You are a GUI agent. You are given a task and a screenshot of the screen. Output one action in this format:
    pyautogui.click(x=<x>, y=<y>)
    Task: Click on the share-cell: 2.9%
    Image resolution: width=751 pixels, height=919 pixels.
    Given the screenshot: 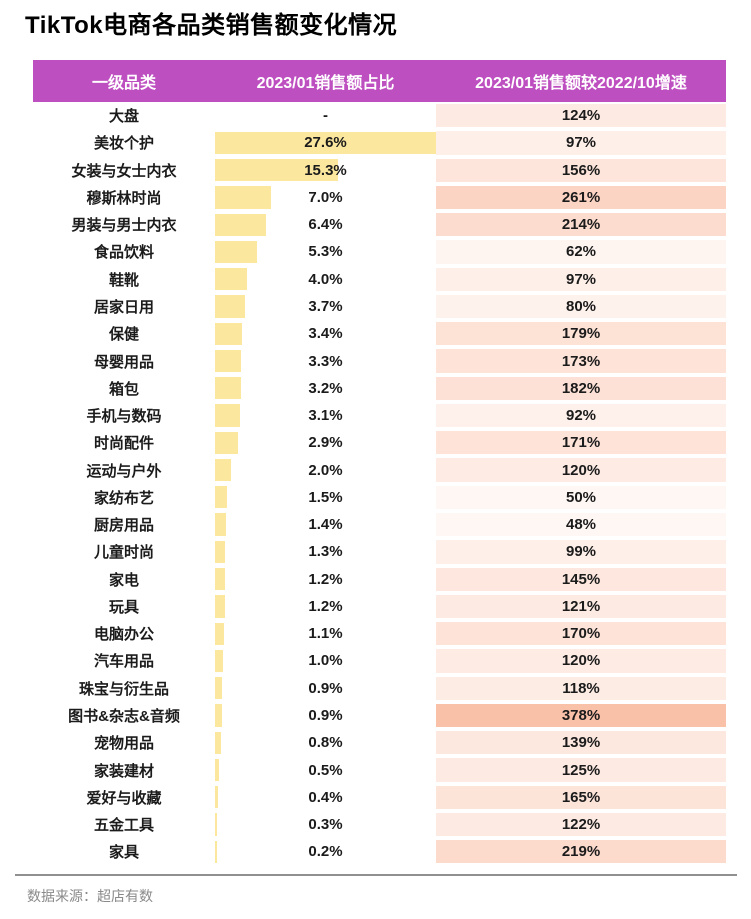 What is the action you would take?
    pyautogui.click(x=325, y=442)
    